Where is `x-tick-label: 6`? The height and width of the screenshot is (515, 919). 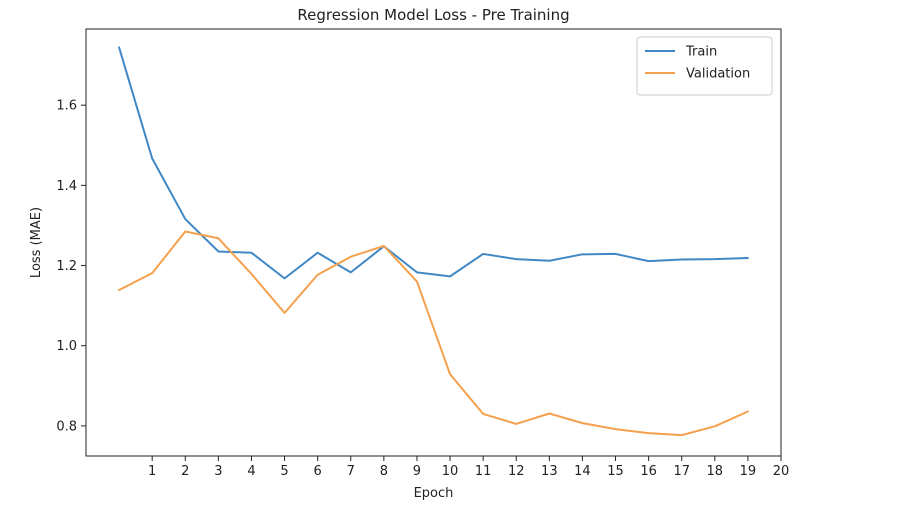
x-tick-label: 6 is located at coordinates (318, 471).